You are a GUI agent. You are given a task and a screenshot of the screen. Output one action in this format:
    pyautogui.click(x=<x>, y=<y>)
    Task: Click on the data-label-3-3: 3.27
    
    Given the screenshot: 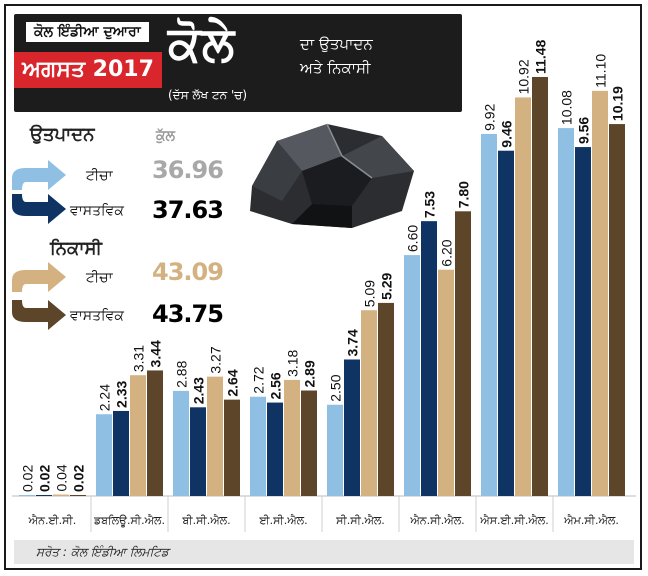 What is the action you would take?
    pyautogui.click(x=216, y=359)
    